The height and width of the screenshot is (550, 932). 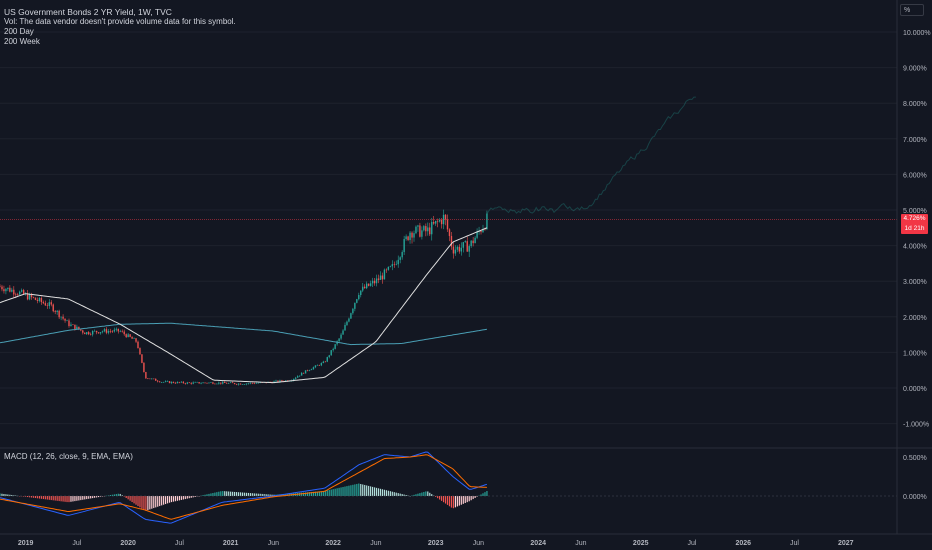 I want to click on x-tick-label: 2020, so click(x=128, y=543).